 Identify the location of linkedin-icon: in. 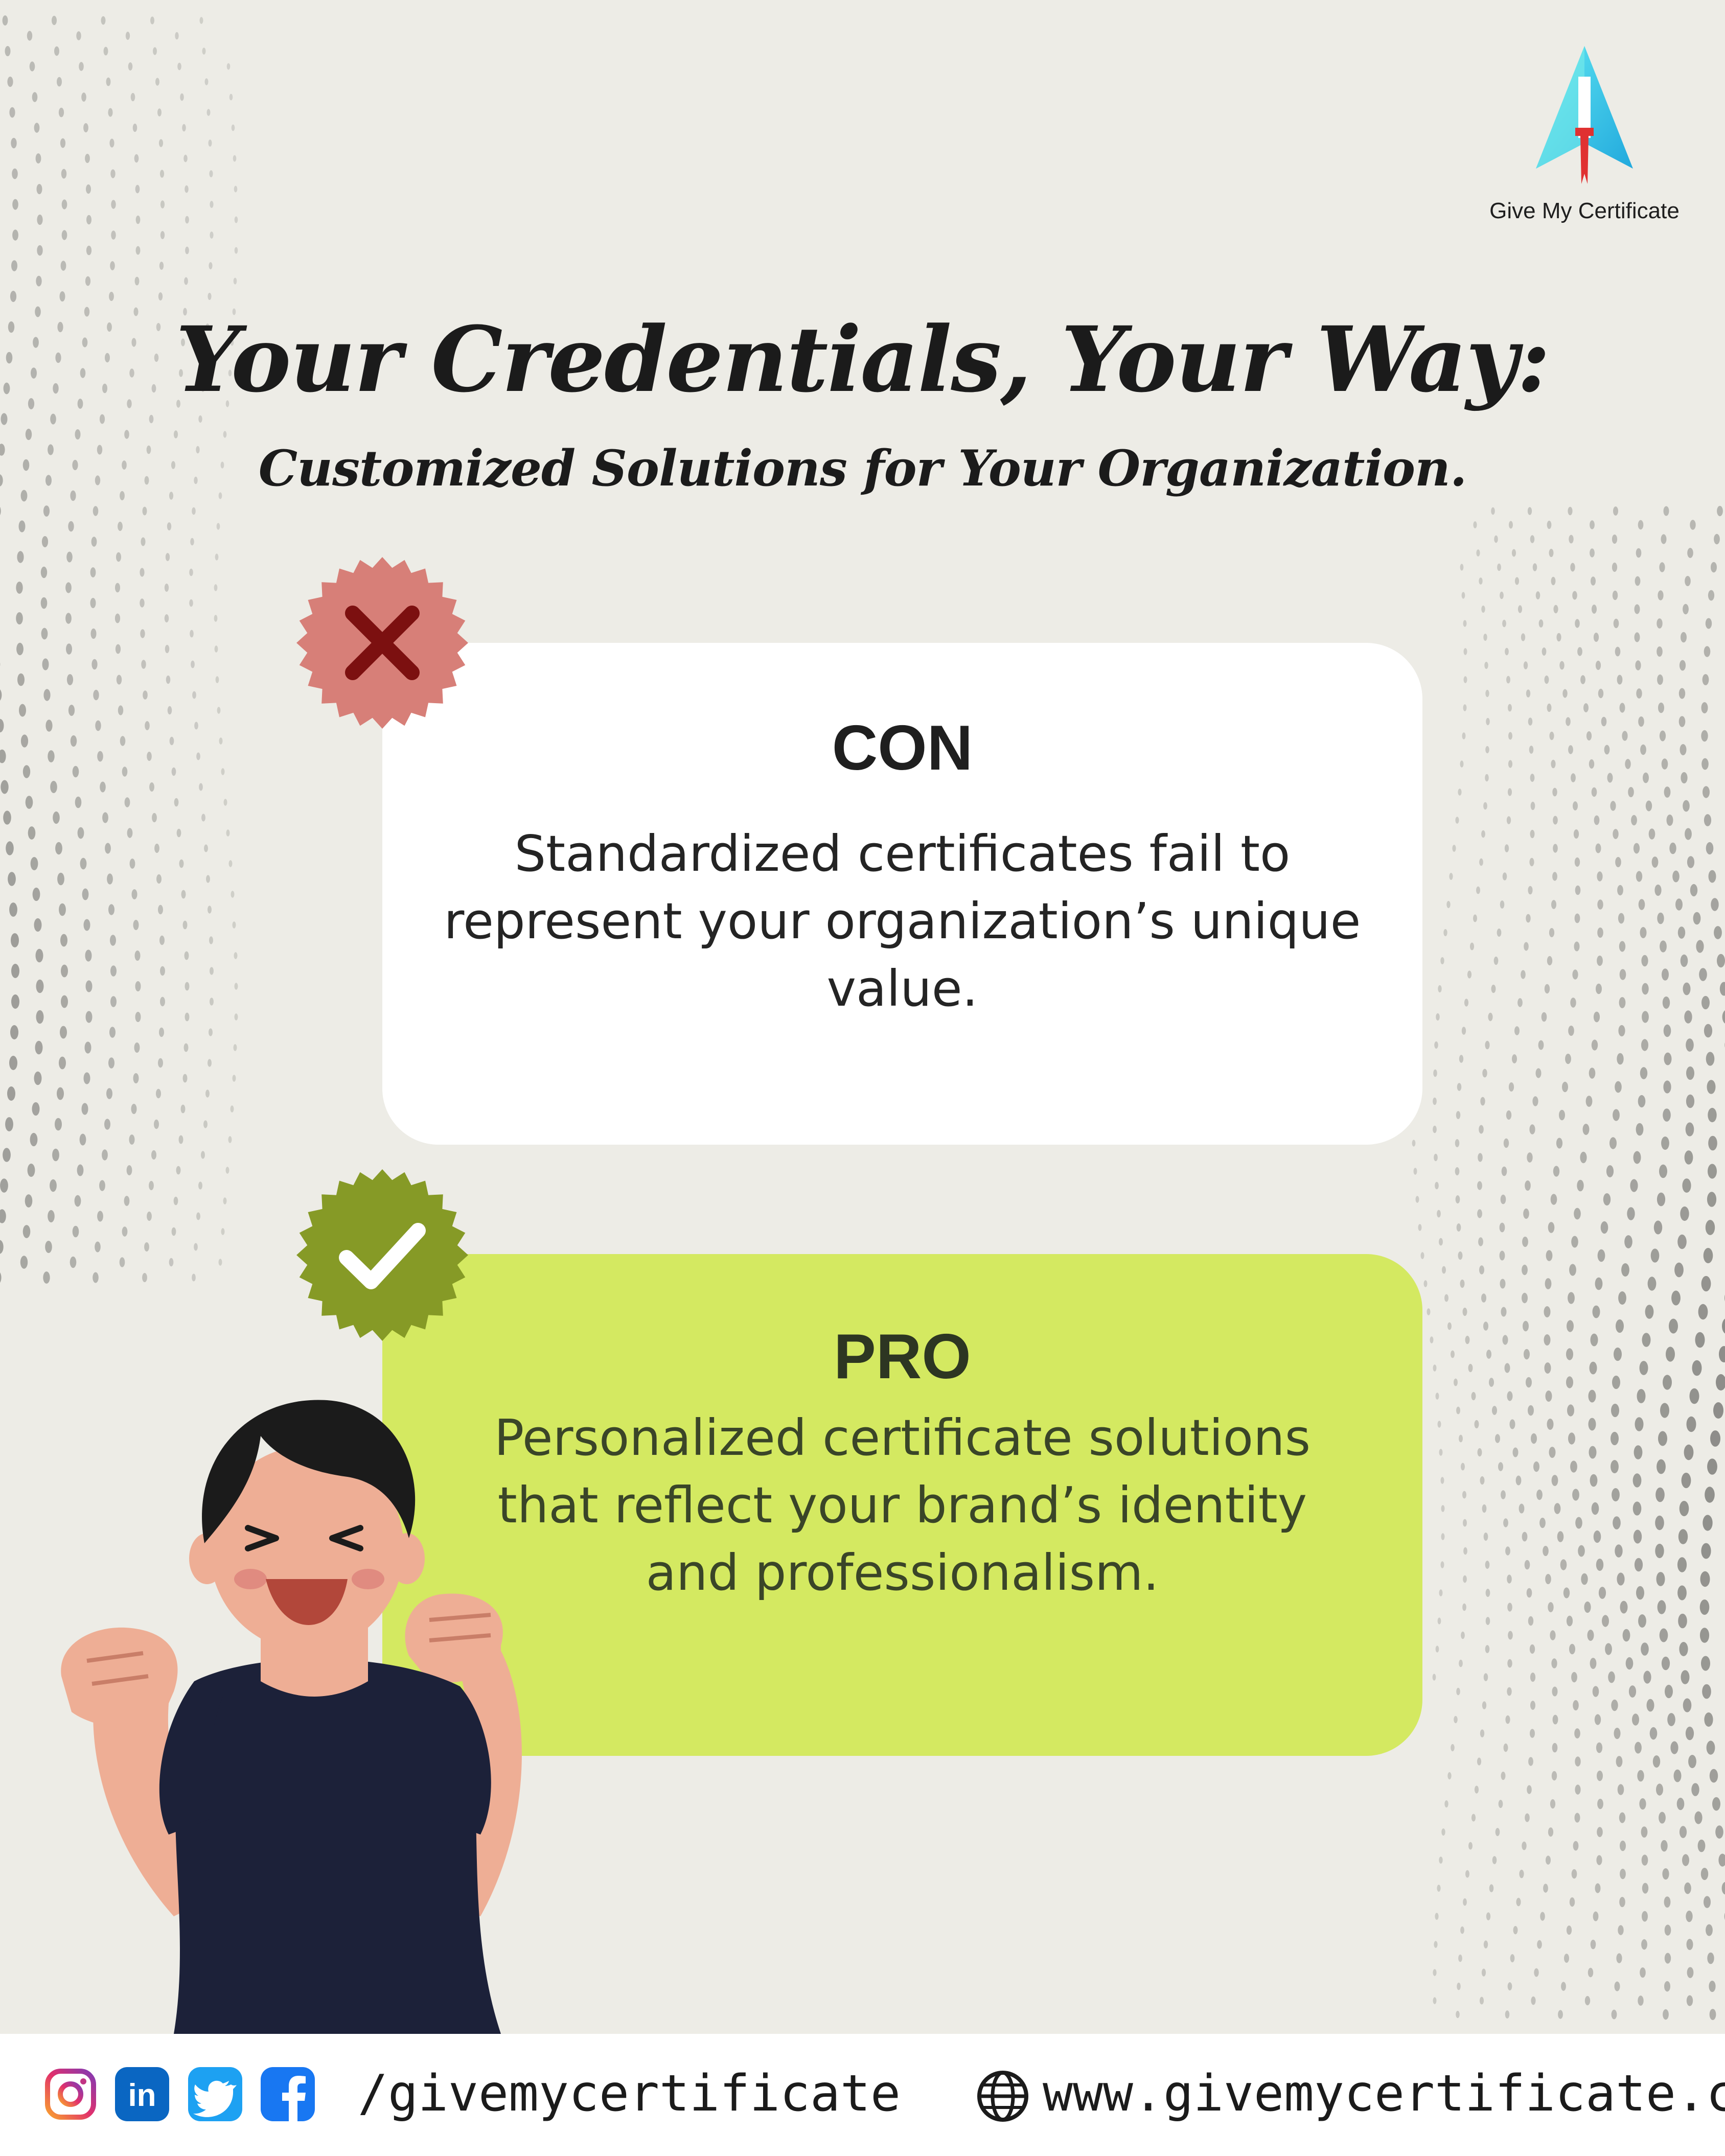
(142, 2094).